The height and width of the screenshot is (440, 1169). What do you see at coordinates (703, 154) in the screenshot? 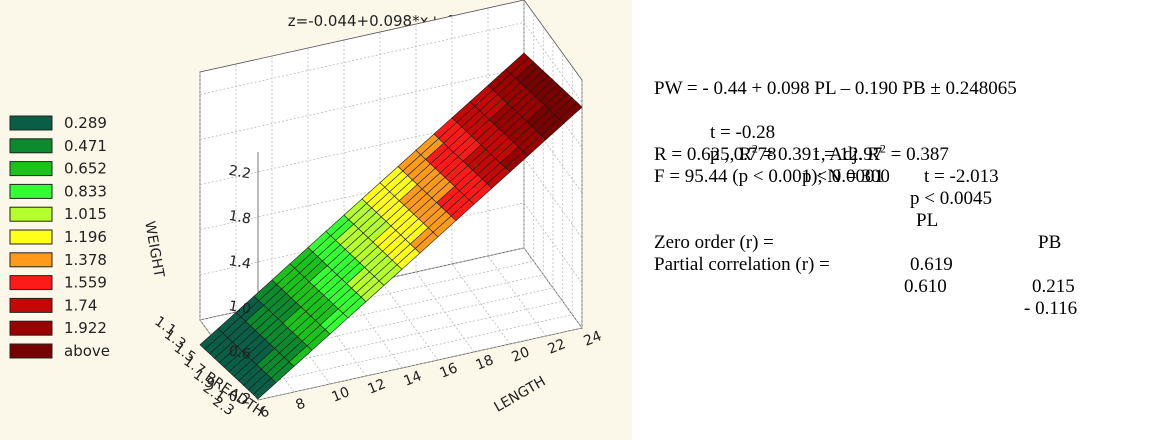
I see `r-text-1: R = 0.625, R` at bounding box center [703, 154].